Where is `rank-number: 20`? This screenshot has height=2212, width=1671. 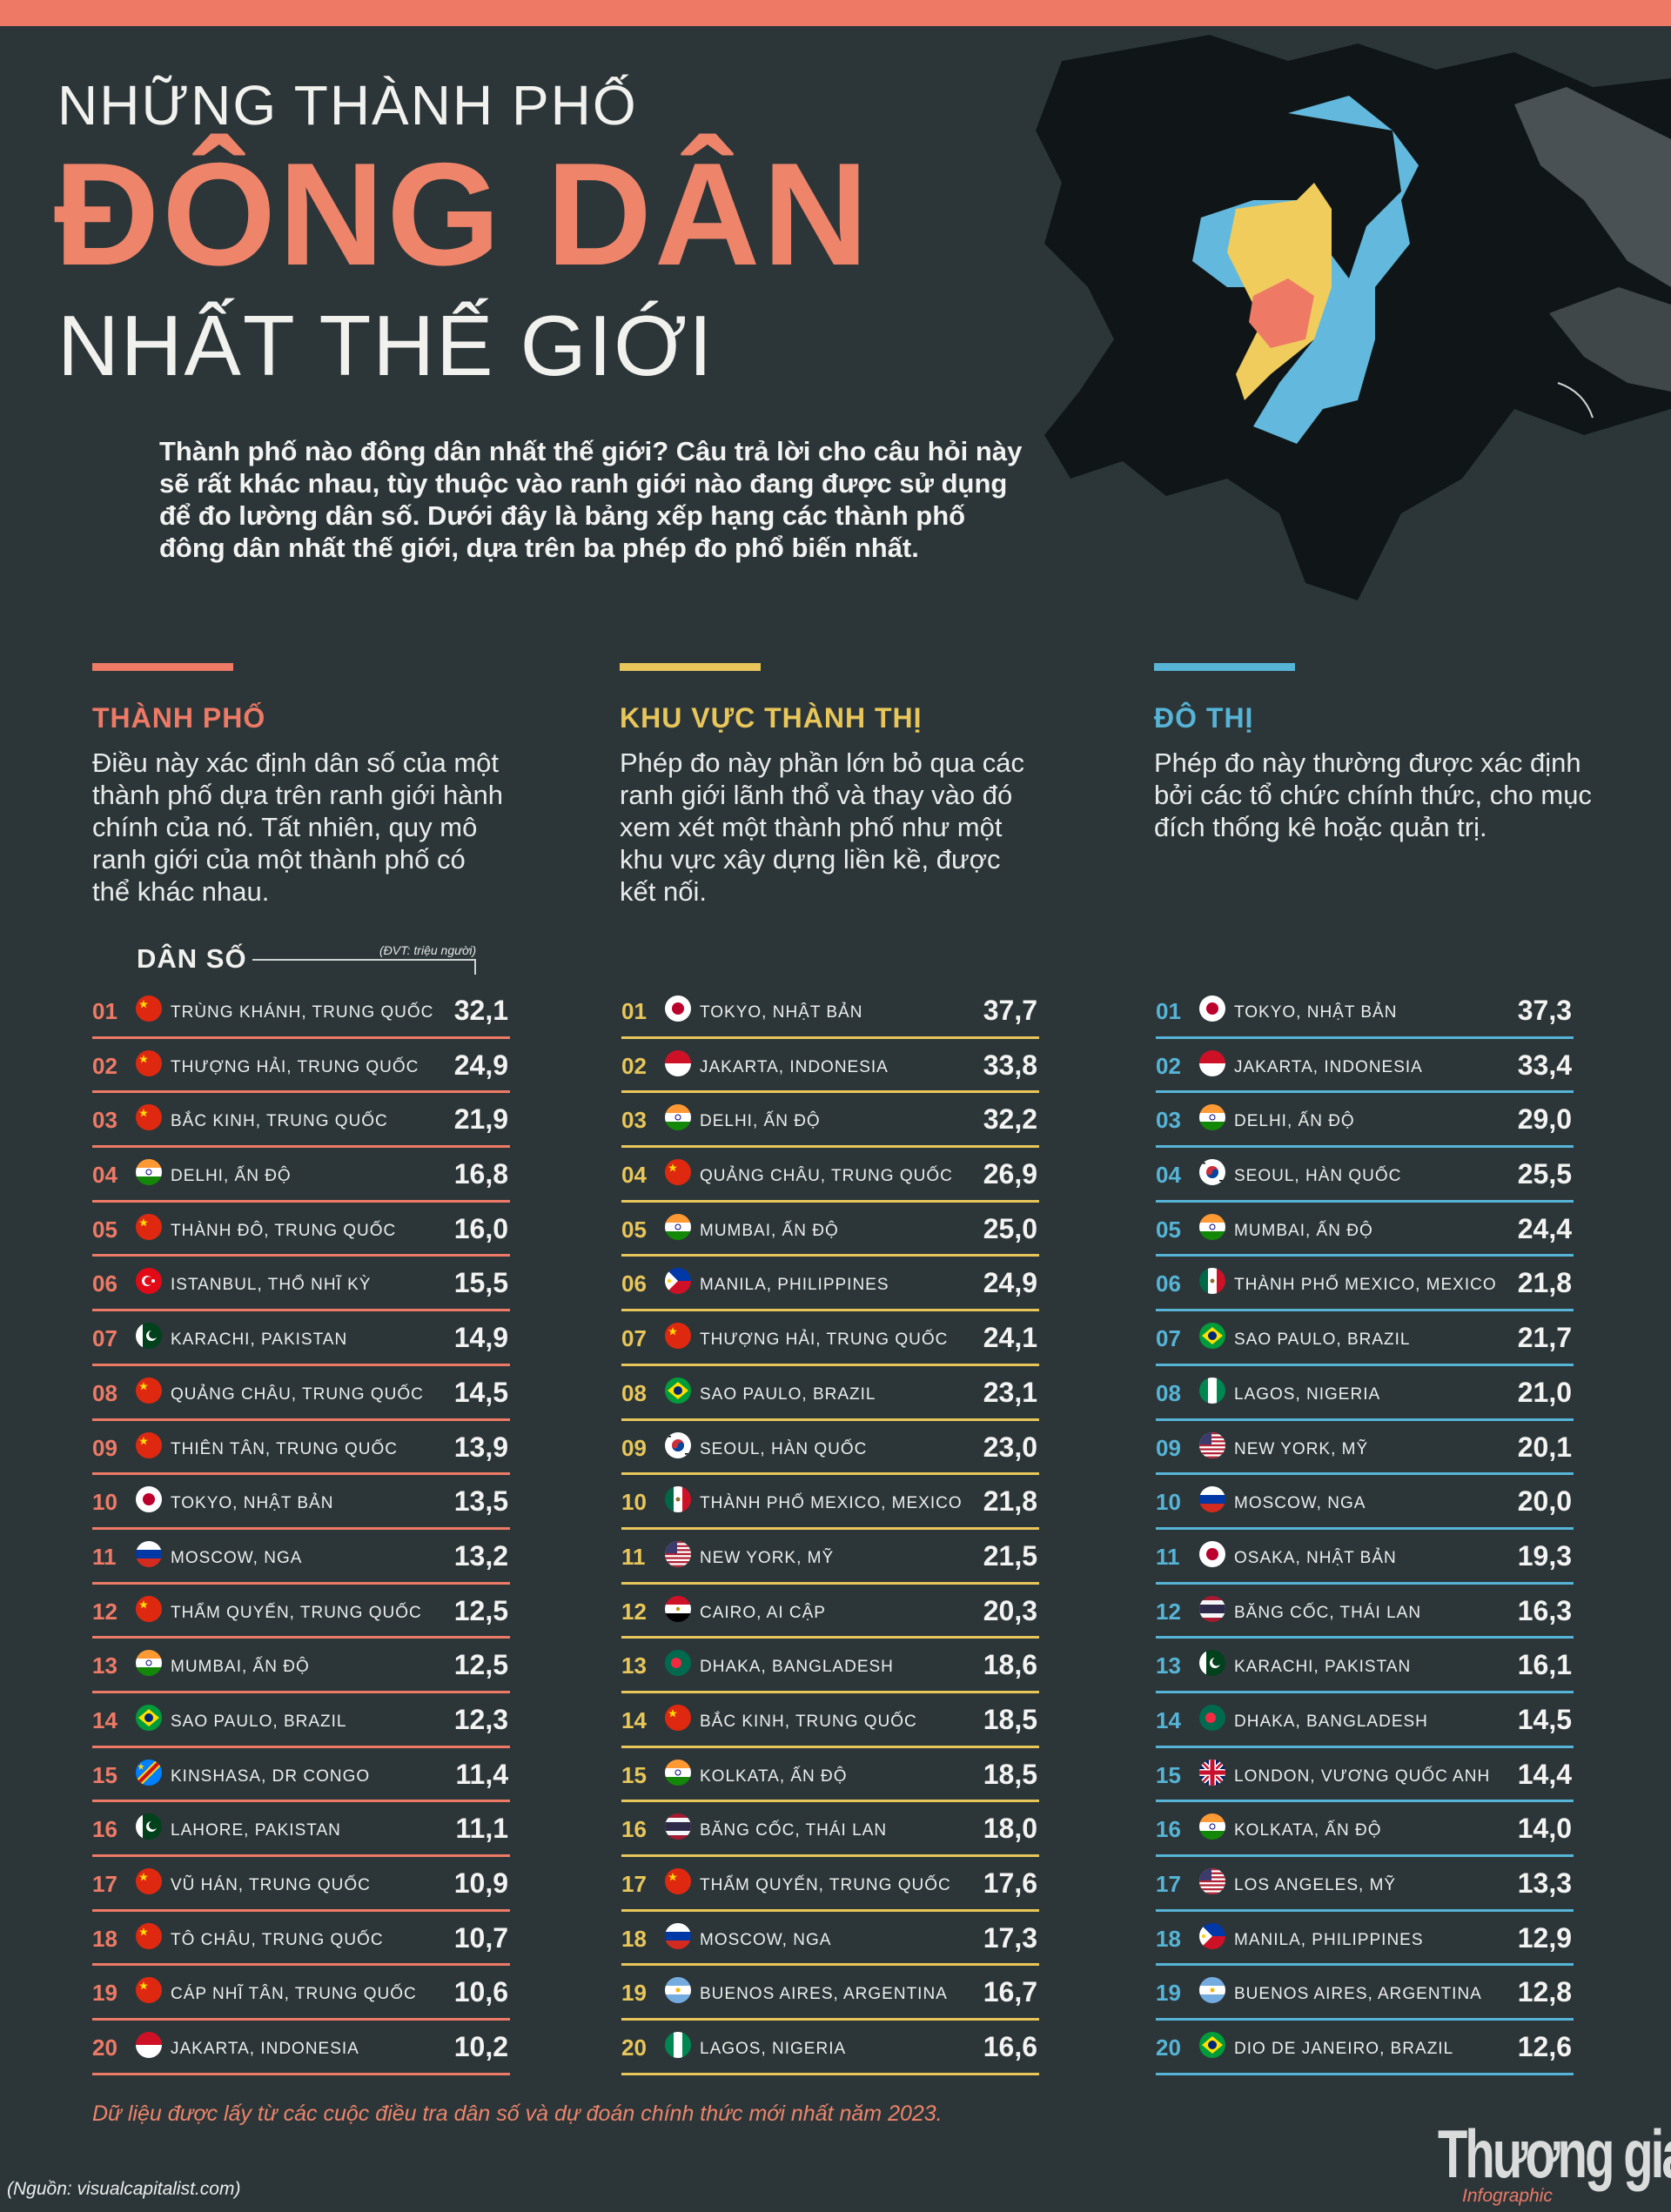
rank-number: 20 is located at coordinates (1168, 2048).